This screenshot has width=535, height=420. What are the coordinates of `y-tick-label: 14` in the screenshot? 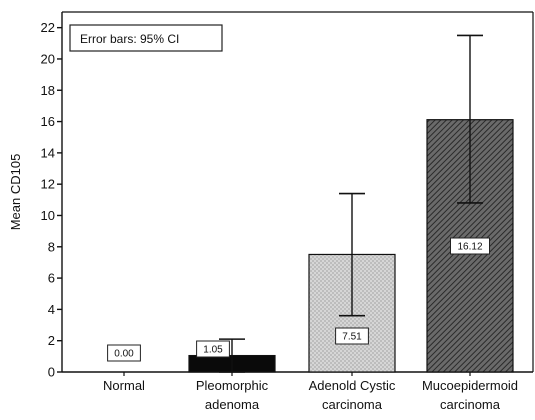 It's located at (48, 152).